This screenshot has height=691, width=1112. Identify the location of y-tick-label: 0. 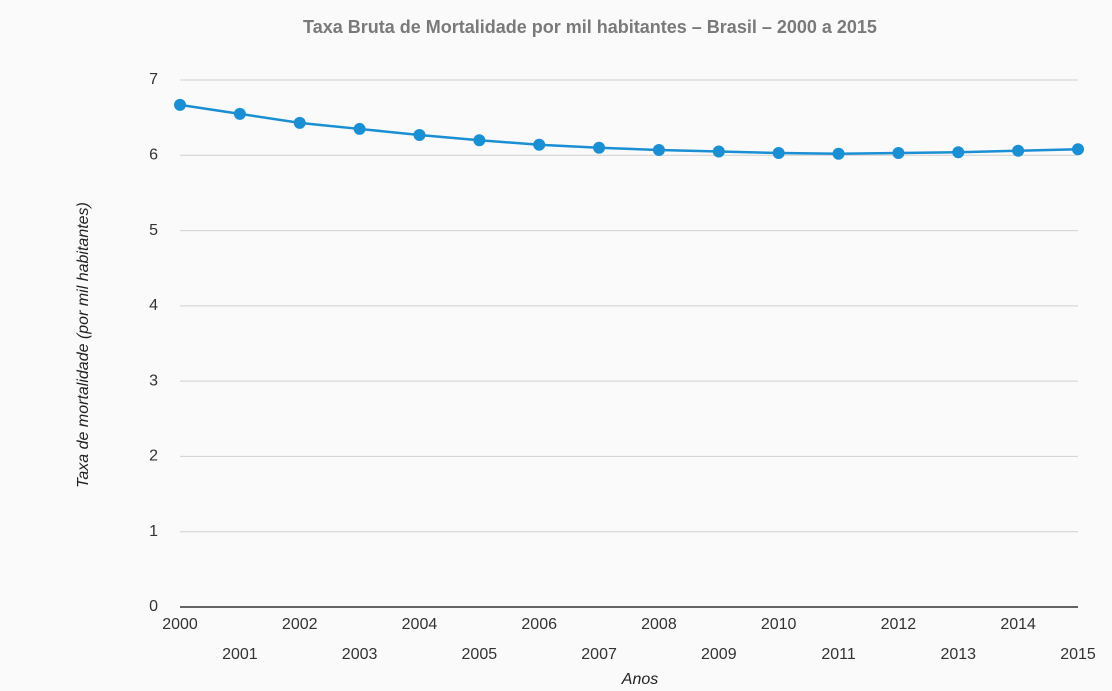
(153, 606).